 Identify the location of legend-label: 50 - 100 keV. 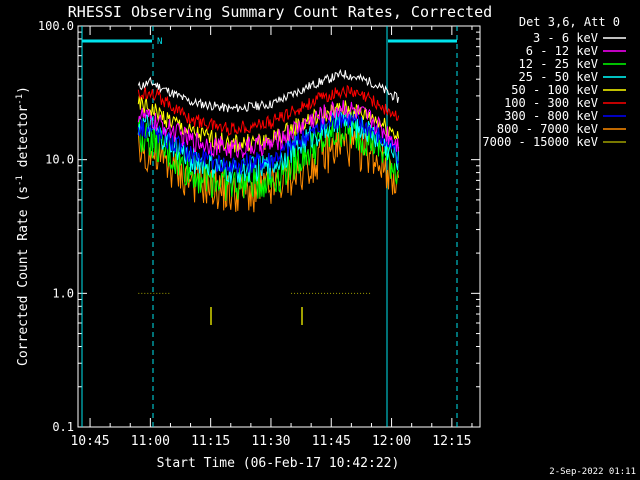
(554, 90).